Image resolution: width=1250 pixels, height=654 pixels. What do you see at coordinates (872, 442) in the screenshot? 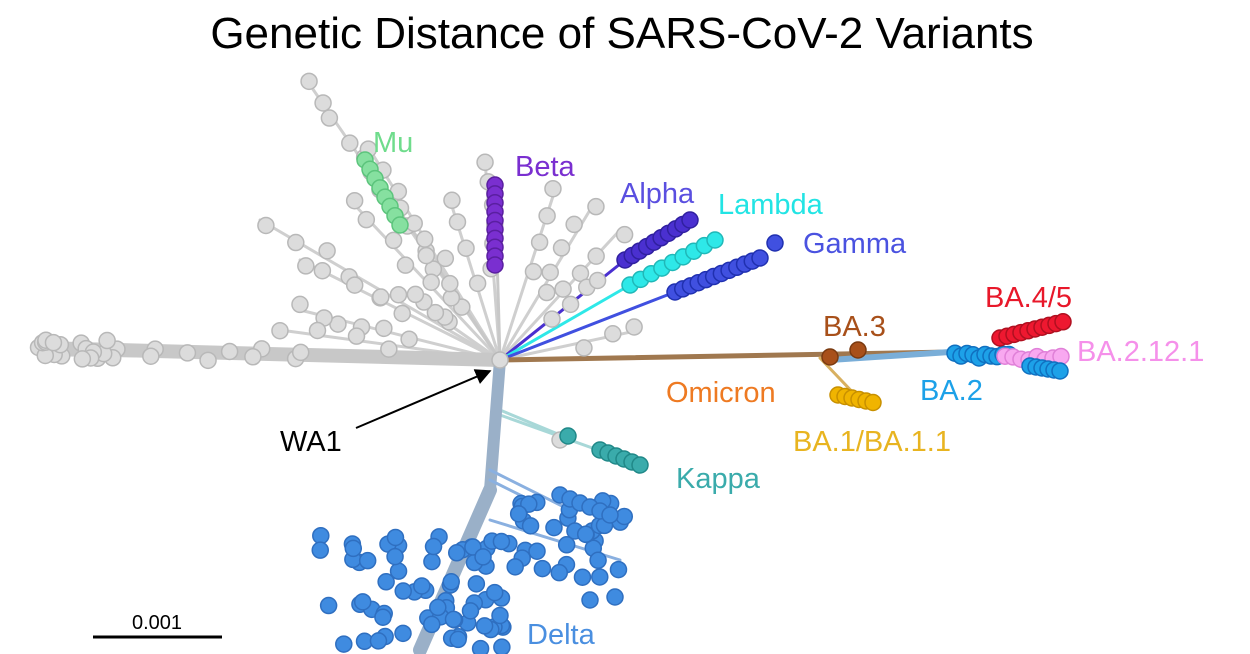
I see `label-ba1: BA.1/BA.1.1` at bounding box center [872, 442].